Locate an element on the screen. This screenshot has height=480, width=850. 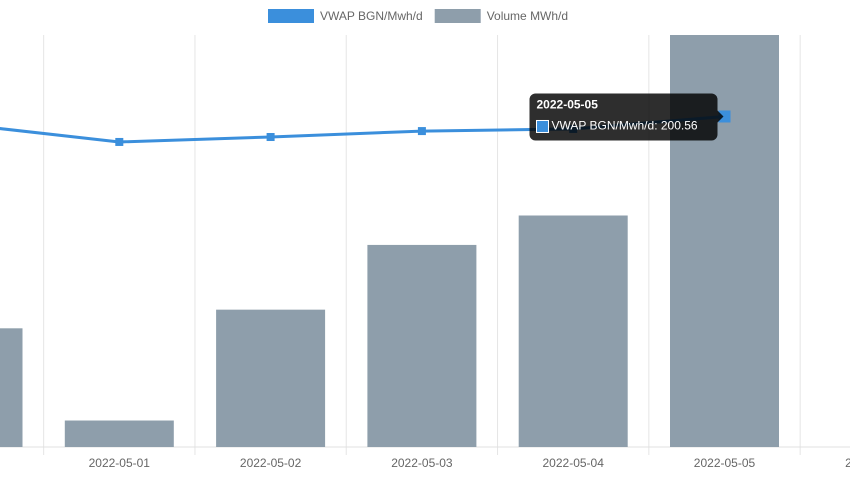
x-tick-label: 2022-05-04 is located at coordinates (574, 463).